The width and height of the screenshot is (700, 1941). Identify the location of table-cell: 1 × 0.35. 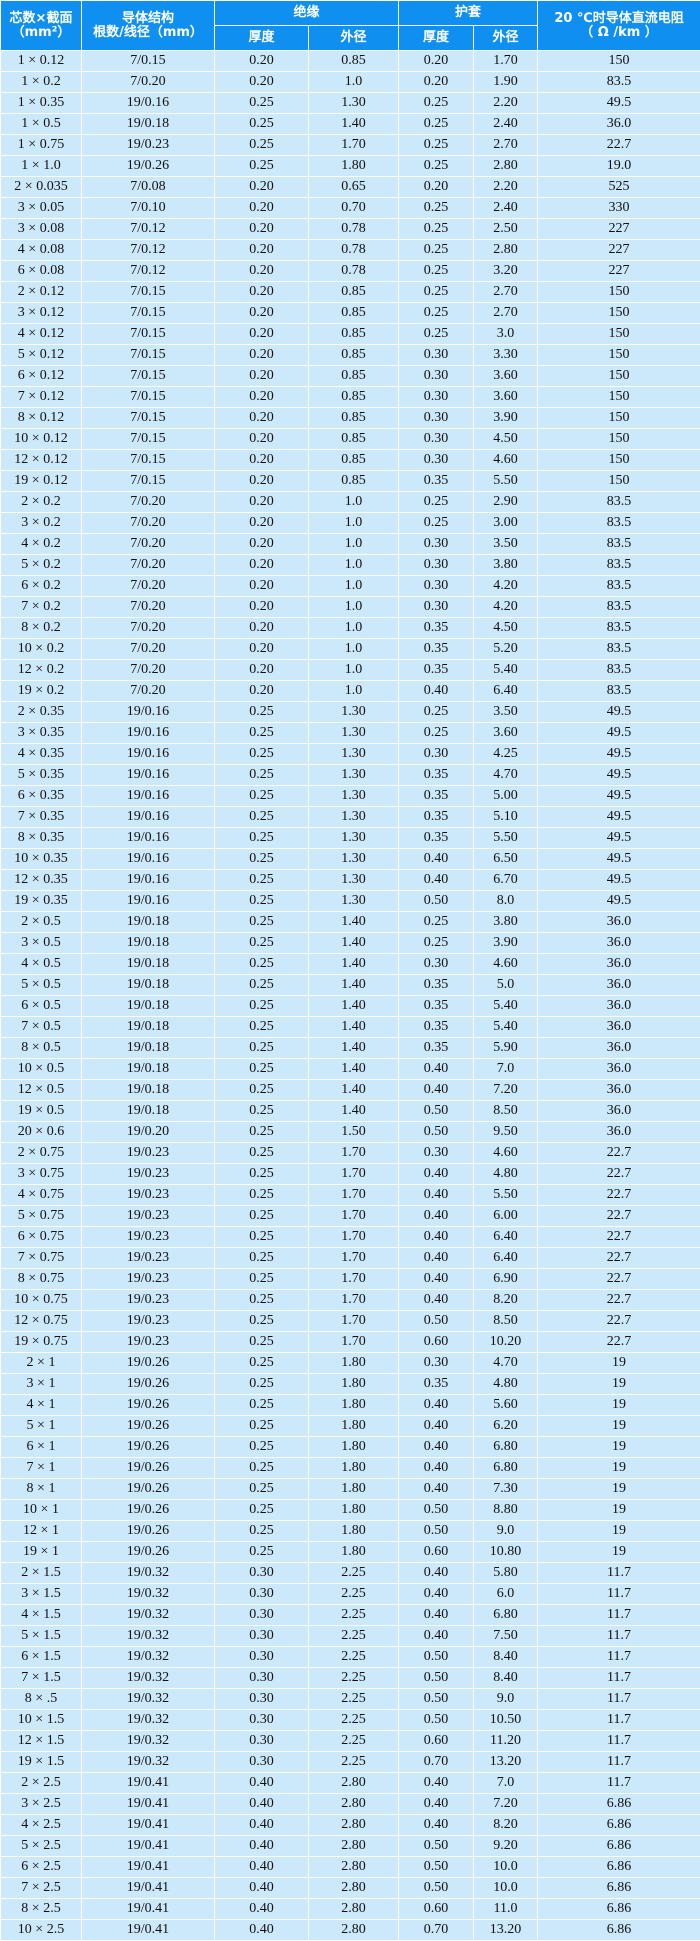
(41, 103).